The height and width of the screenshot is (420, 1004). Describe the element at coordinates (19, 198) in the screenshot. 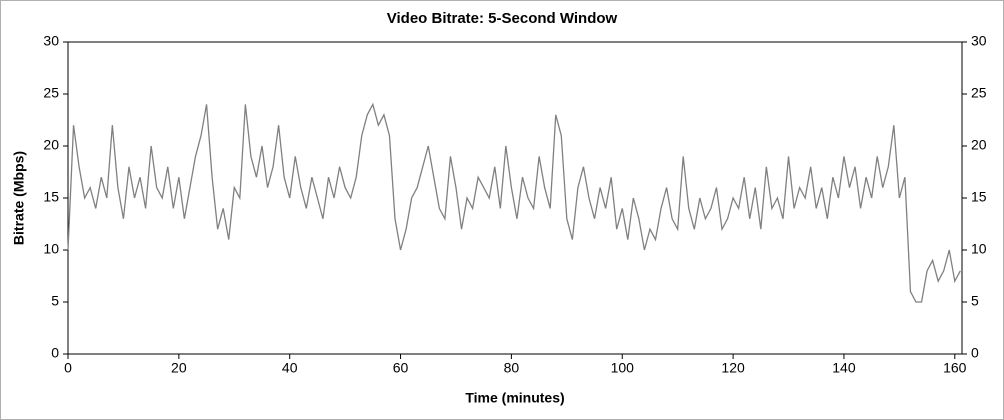

I see `y-axis-label: Bitrate (Mbps)` at that location.